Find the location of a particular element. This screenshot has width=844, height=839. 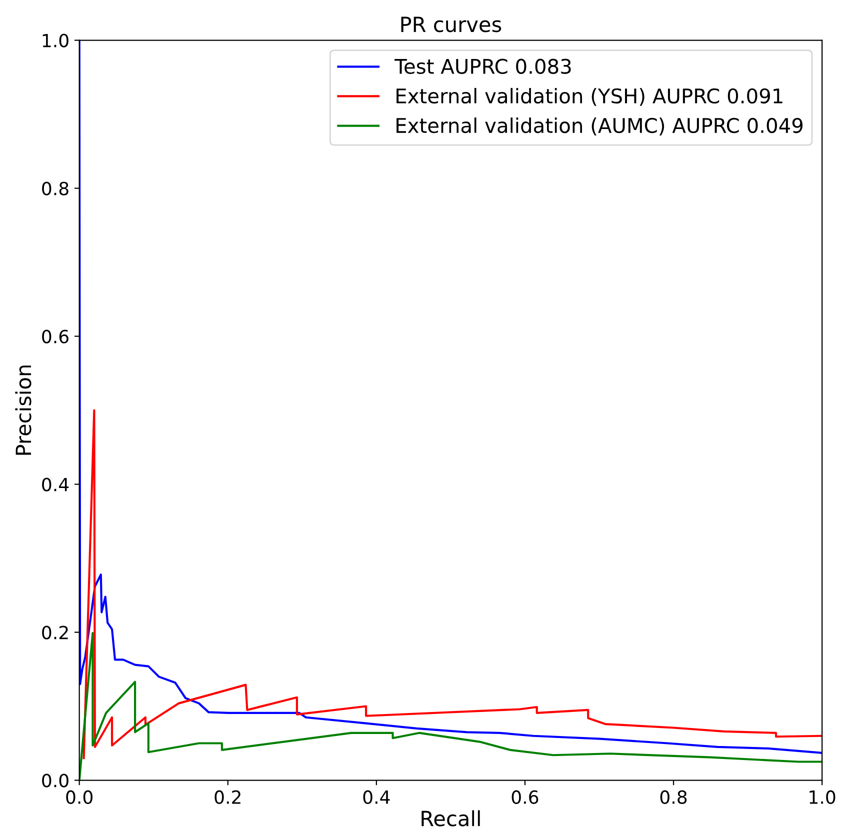

y-tick-label: 0.0 is located at coordinates (55, 781).